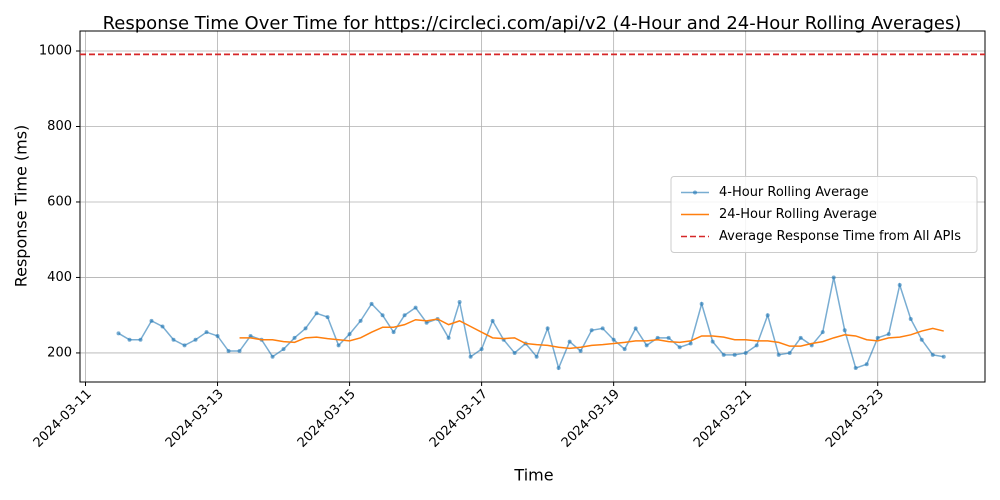 Image resolution: width=1000 pixels, height=500 pixels. Describe the element at coordinates (59, 201) in the screenshot. I see `y-tick-label: 600` at that location.